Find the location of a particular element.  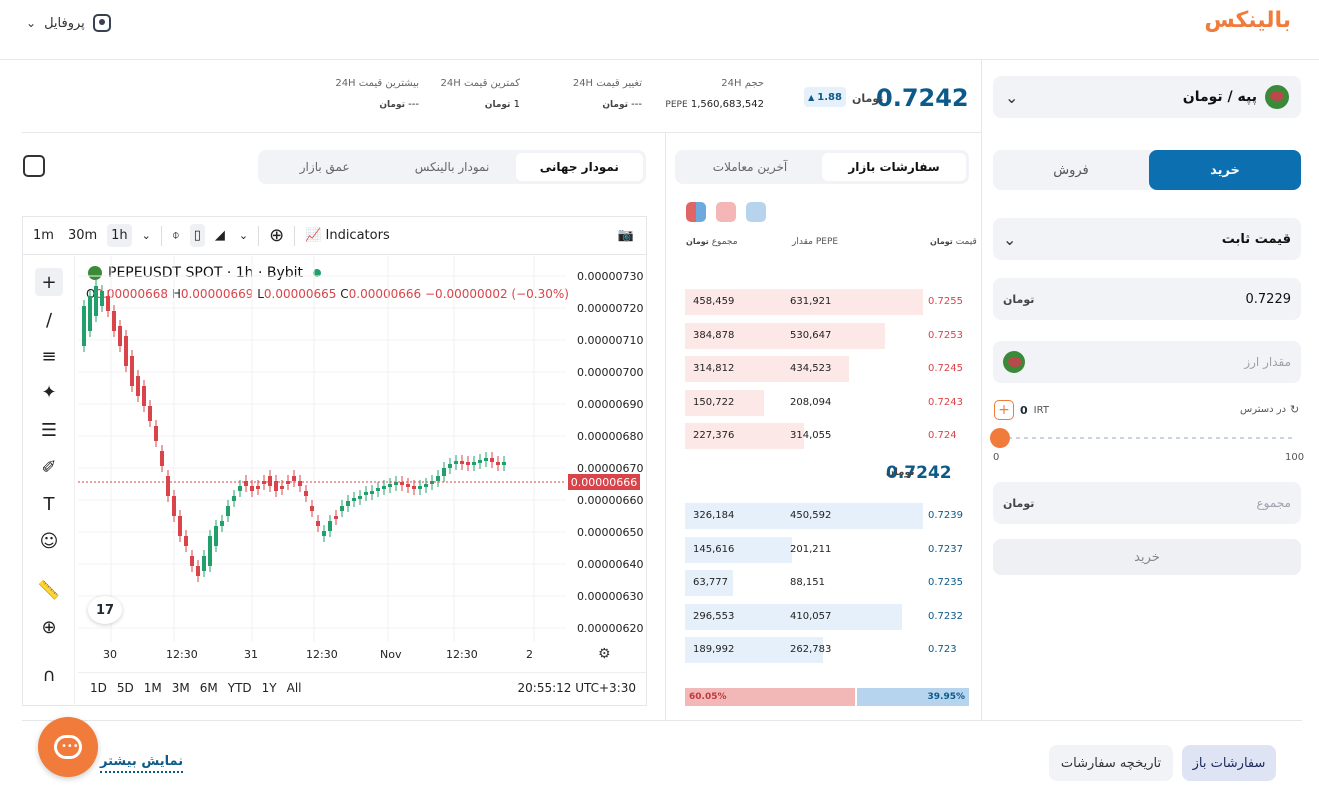

refresh-icon: ↻ is located at coordinates (1295, 409).